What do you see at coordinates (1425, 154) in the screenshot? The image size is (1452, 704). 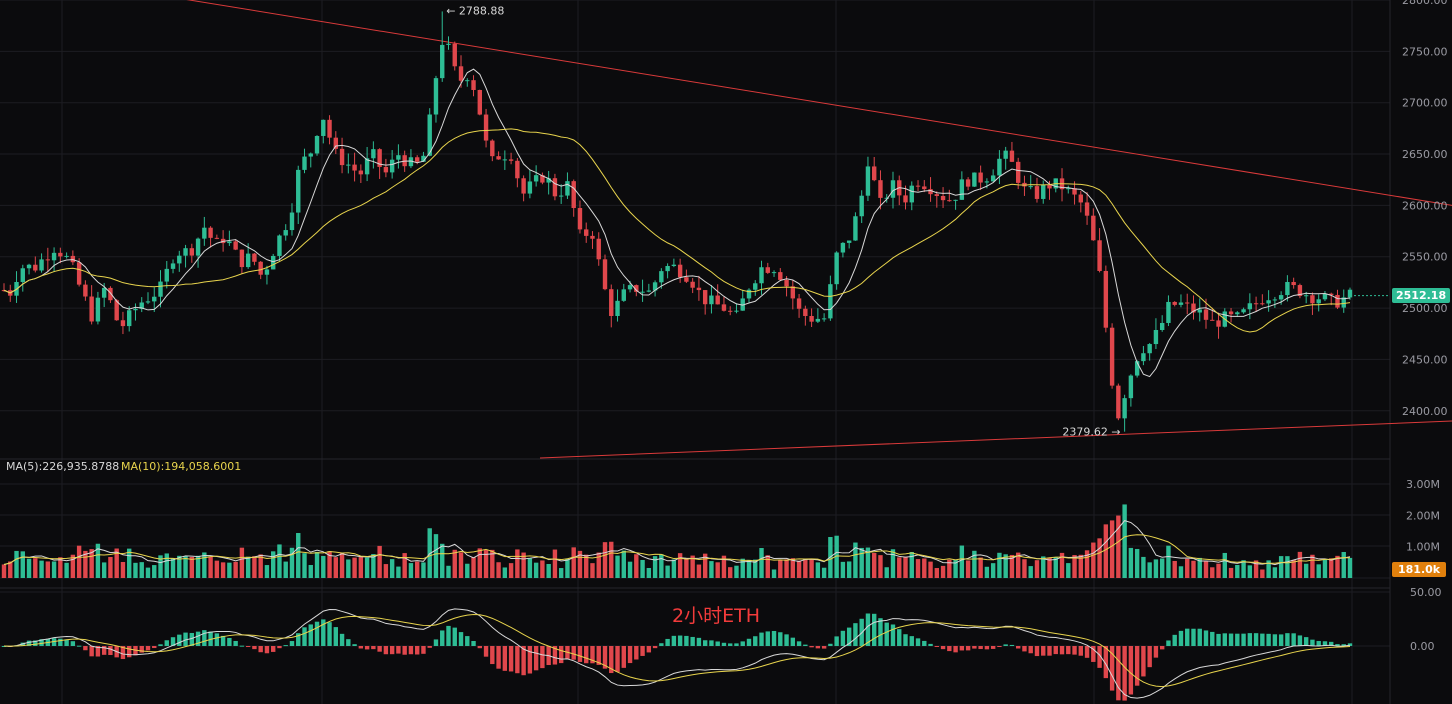 I see `price-tick-label: 2650.00` at bounding box center [1425, 154].